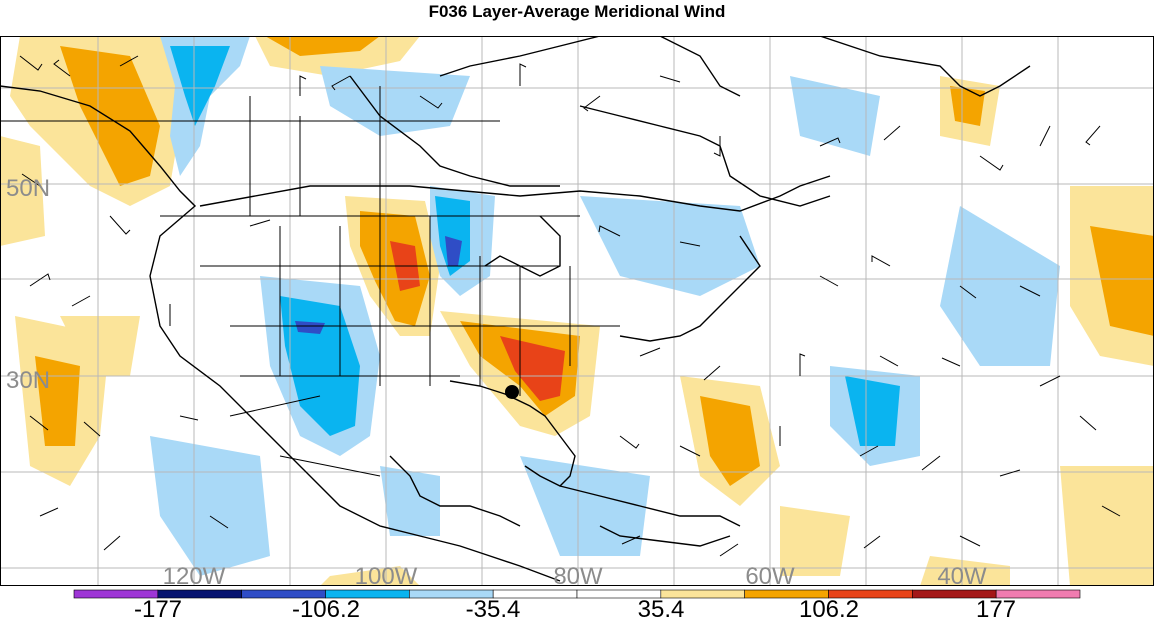 The height and width of the screenshot is (624, 1154). I want to click on lon-label-120w: 120W, so click(194, 574).